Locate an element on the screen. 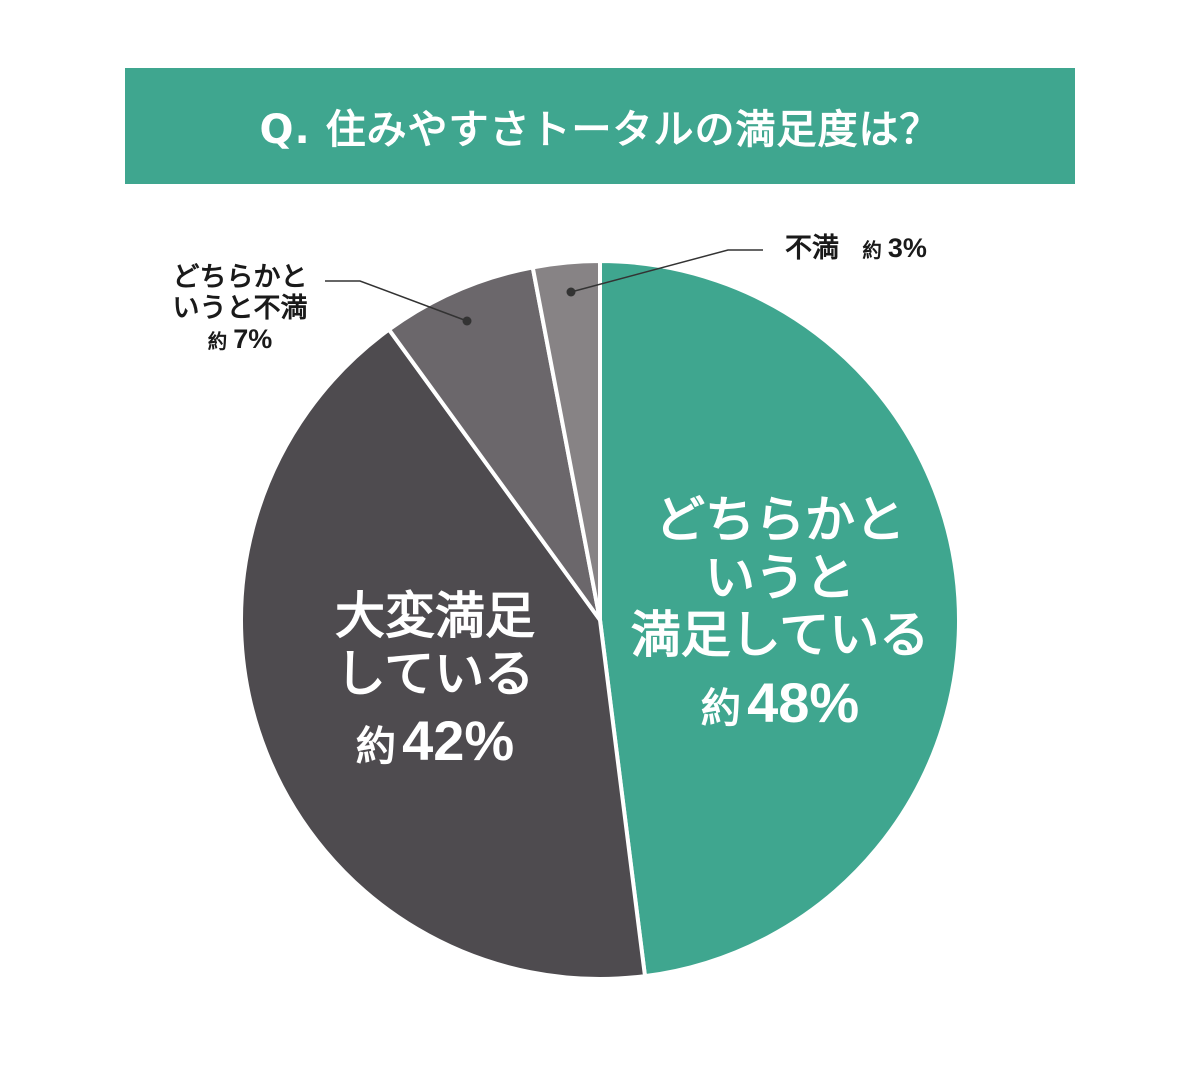 Image resolution: width=1200 pixels, height=1080 pixels. label-very-satisfied: 大変満足 している 約 42% is located at coordinates (435, 680).